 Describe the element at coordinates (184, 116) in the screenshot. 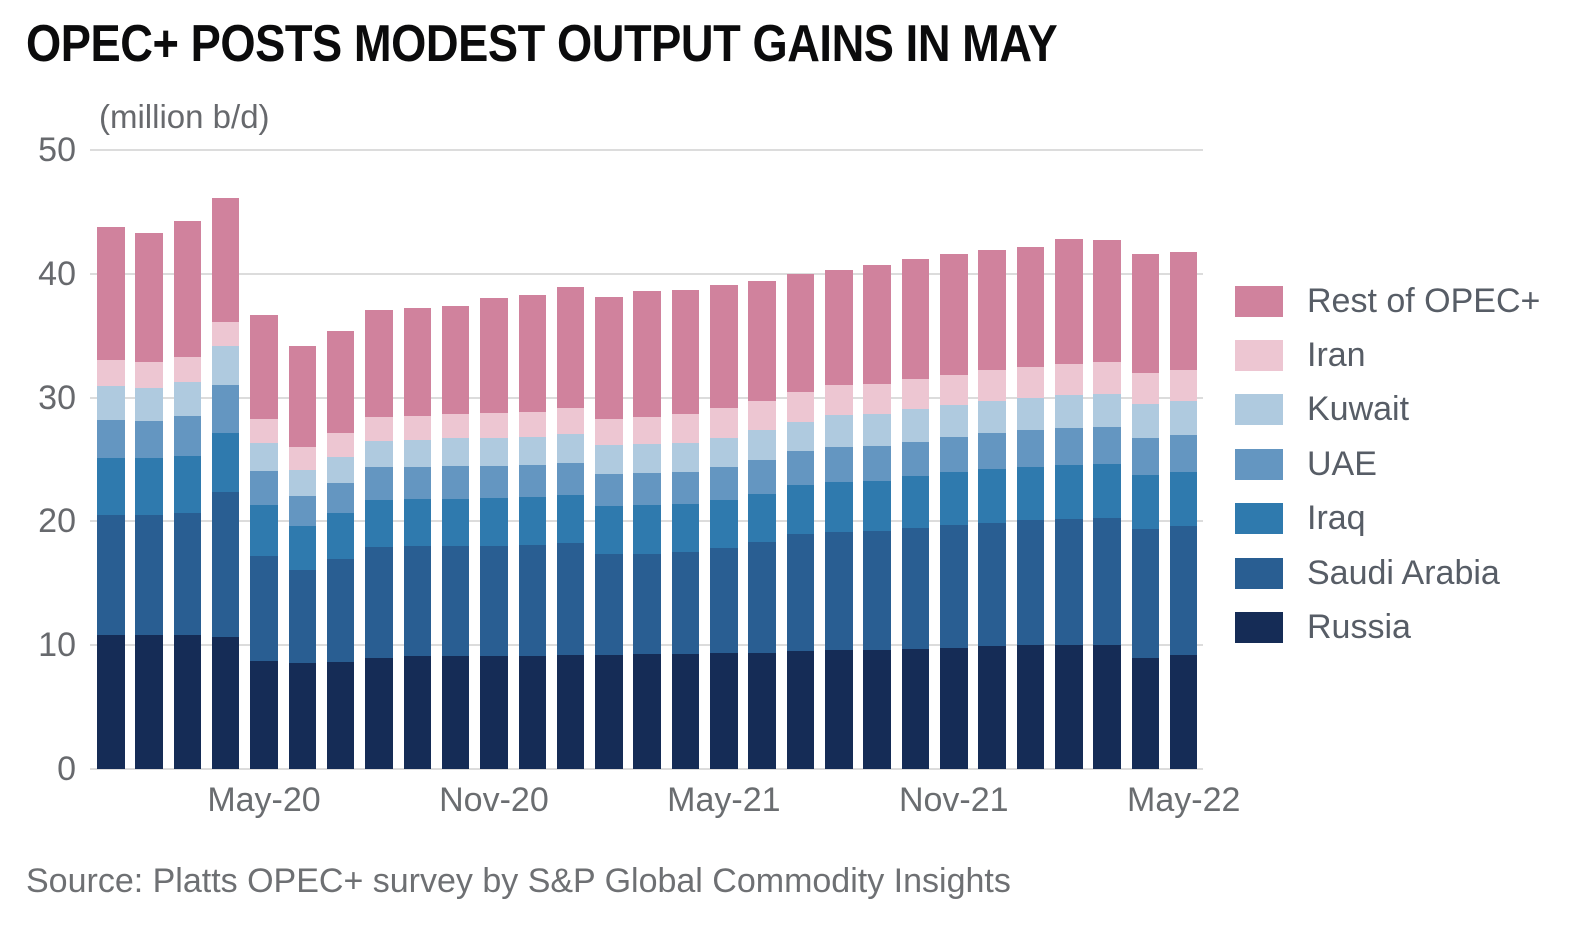

I see `y-axis-units-label: (million b/d)` at that location.